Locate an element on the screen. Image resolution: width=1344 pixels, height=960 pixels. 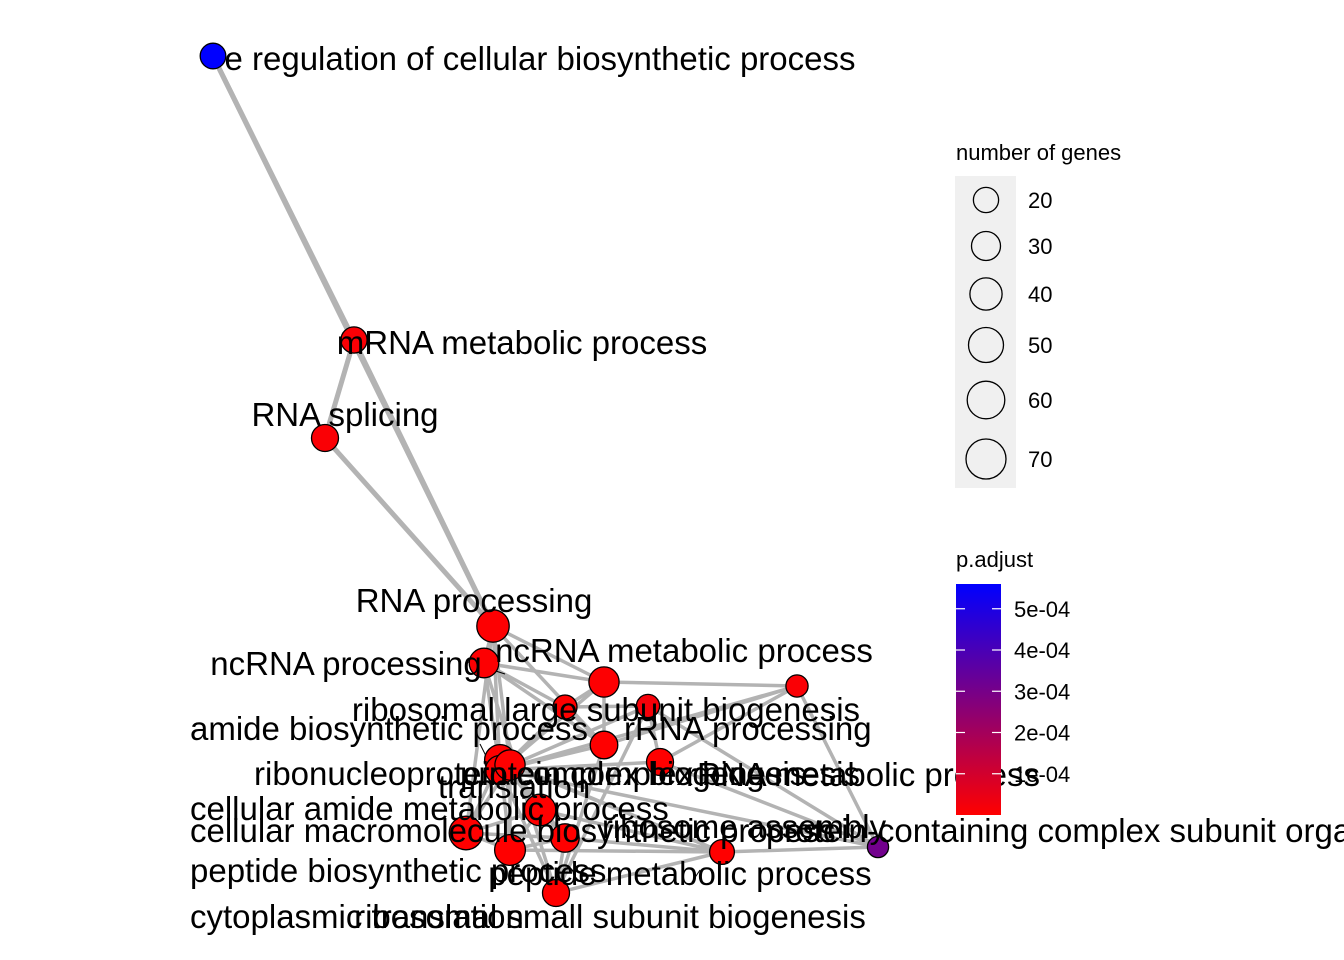
size-legend-label-70: 70 is located at coordinates (1040, 459).